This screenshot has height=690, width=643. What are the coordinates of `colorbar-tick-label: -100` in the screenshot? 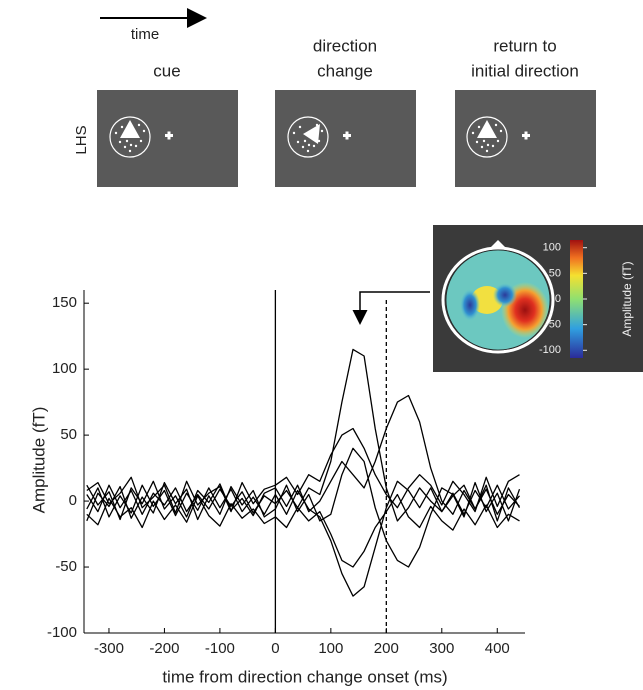 It's located at (550, 350).